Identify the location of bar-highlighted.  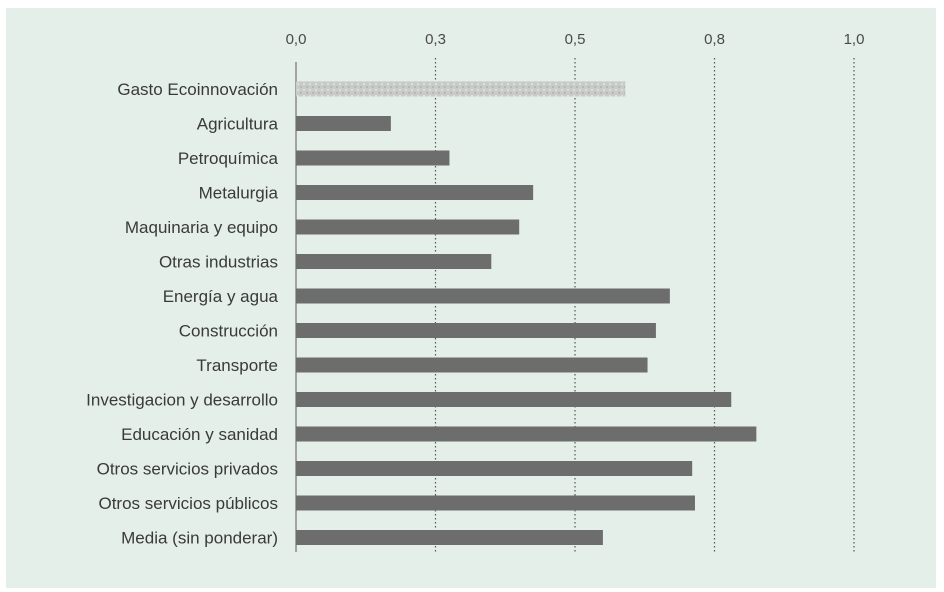
(461, 89).